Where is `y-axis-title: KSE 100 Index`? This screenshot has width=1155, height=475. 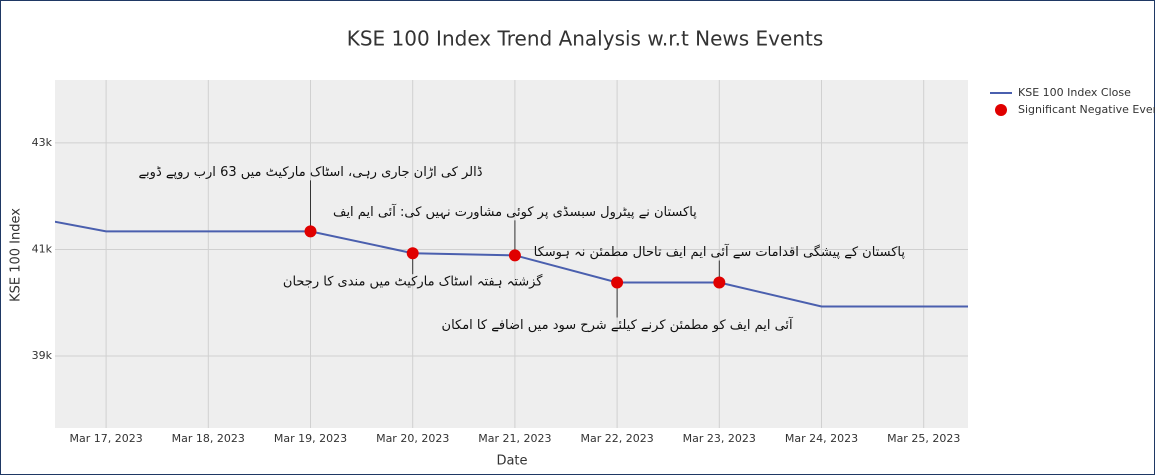 y-axis-title: KSE 100 Index is located at coordinates (16, 255).